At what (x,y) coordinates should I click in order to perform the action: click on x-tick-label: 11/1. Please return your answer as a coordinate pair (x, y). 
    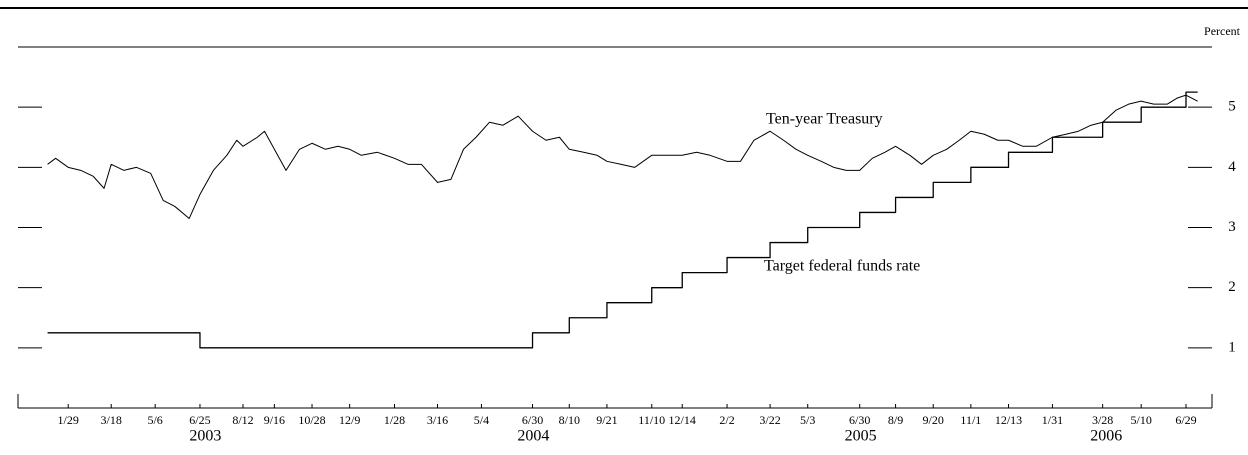
    Looking at the image, I should click on (970, 420).